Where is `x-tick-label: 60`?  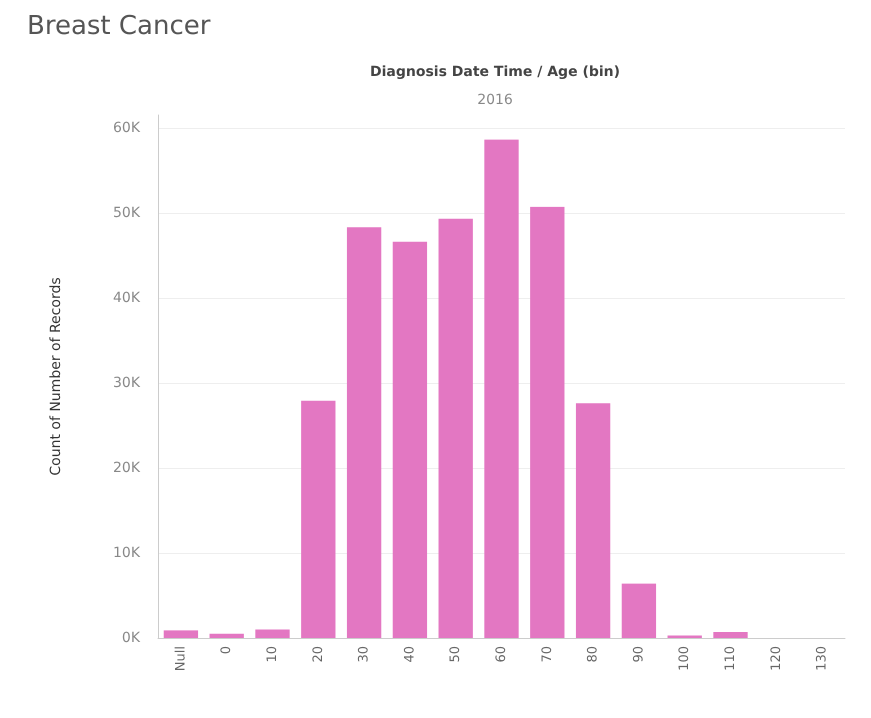 x-tick-label: 60 is located at coordinates (501, 654).